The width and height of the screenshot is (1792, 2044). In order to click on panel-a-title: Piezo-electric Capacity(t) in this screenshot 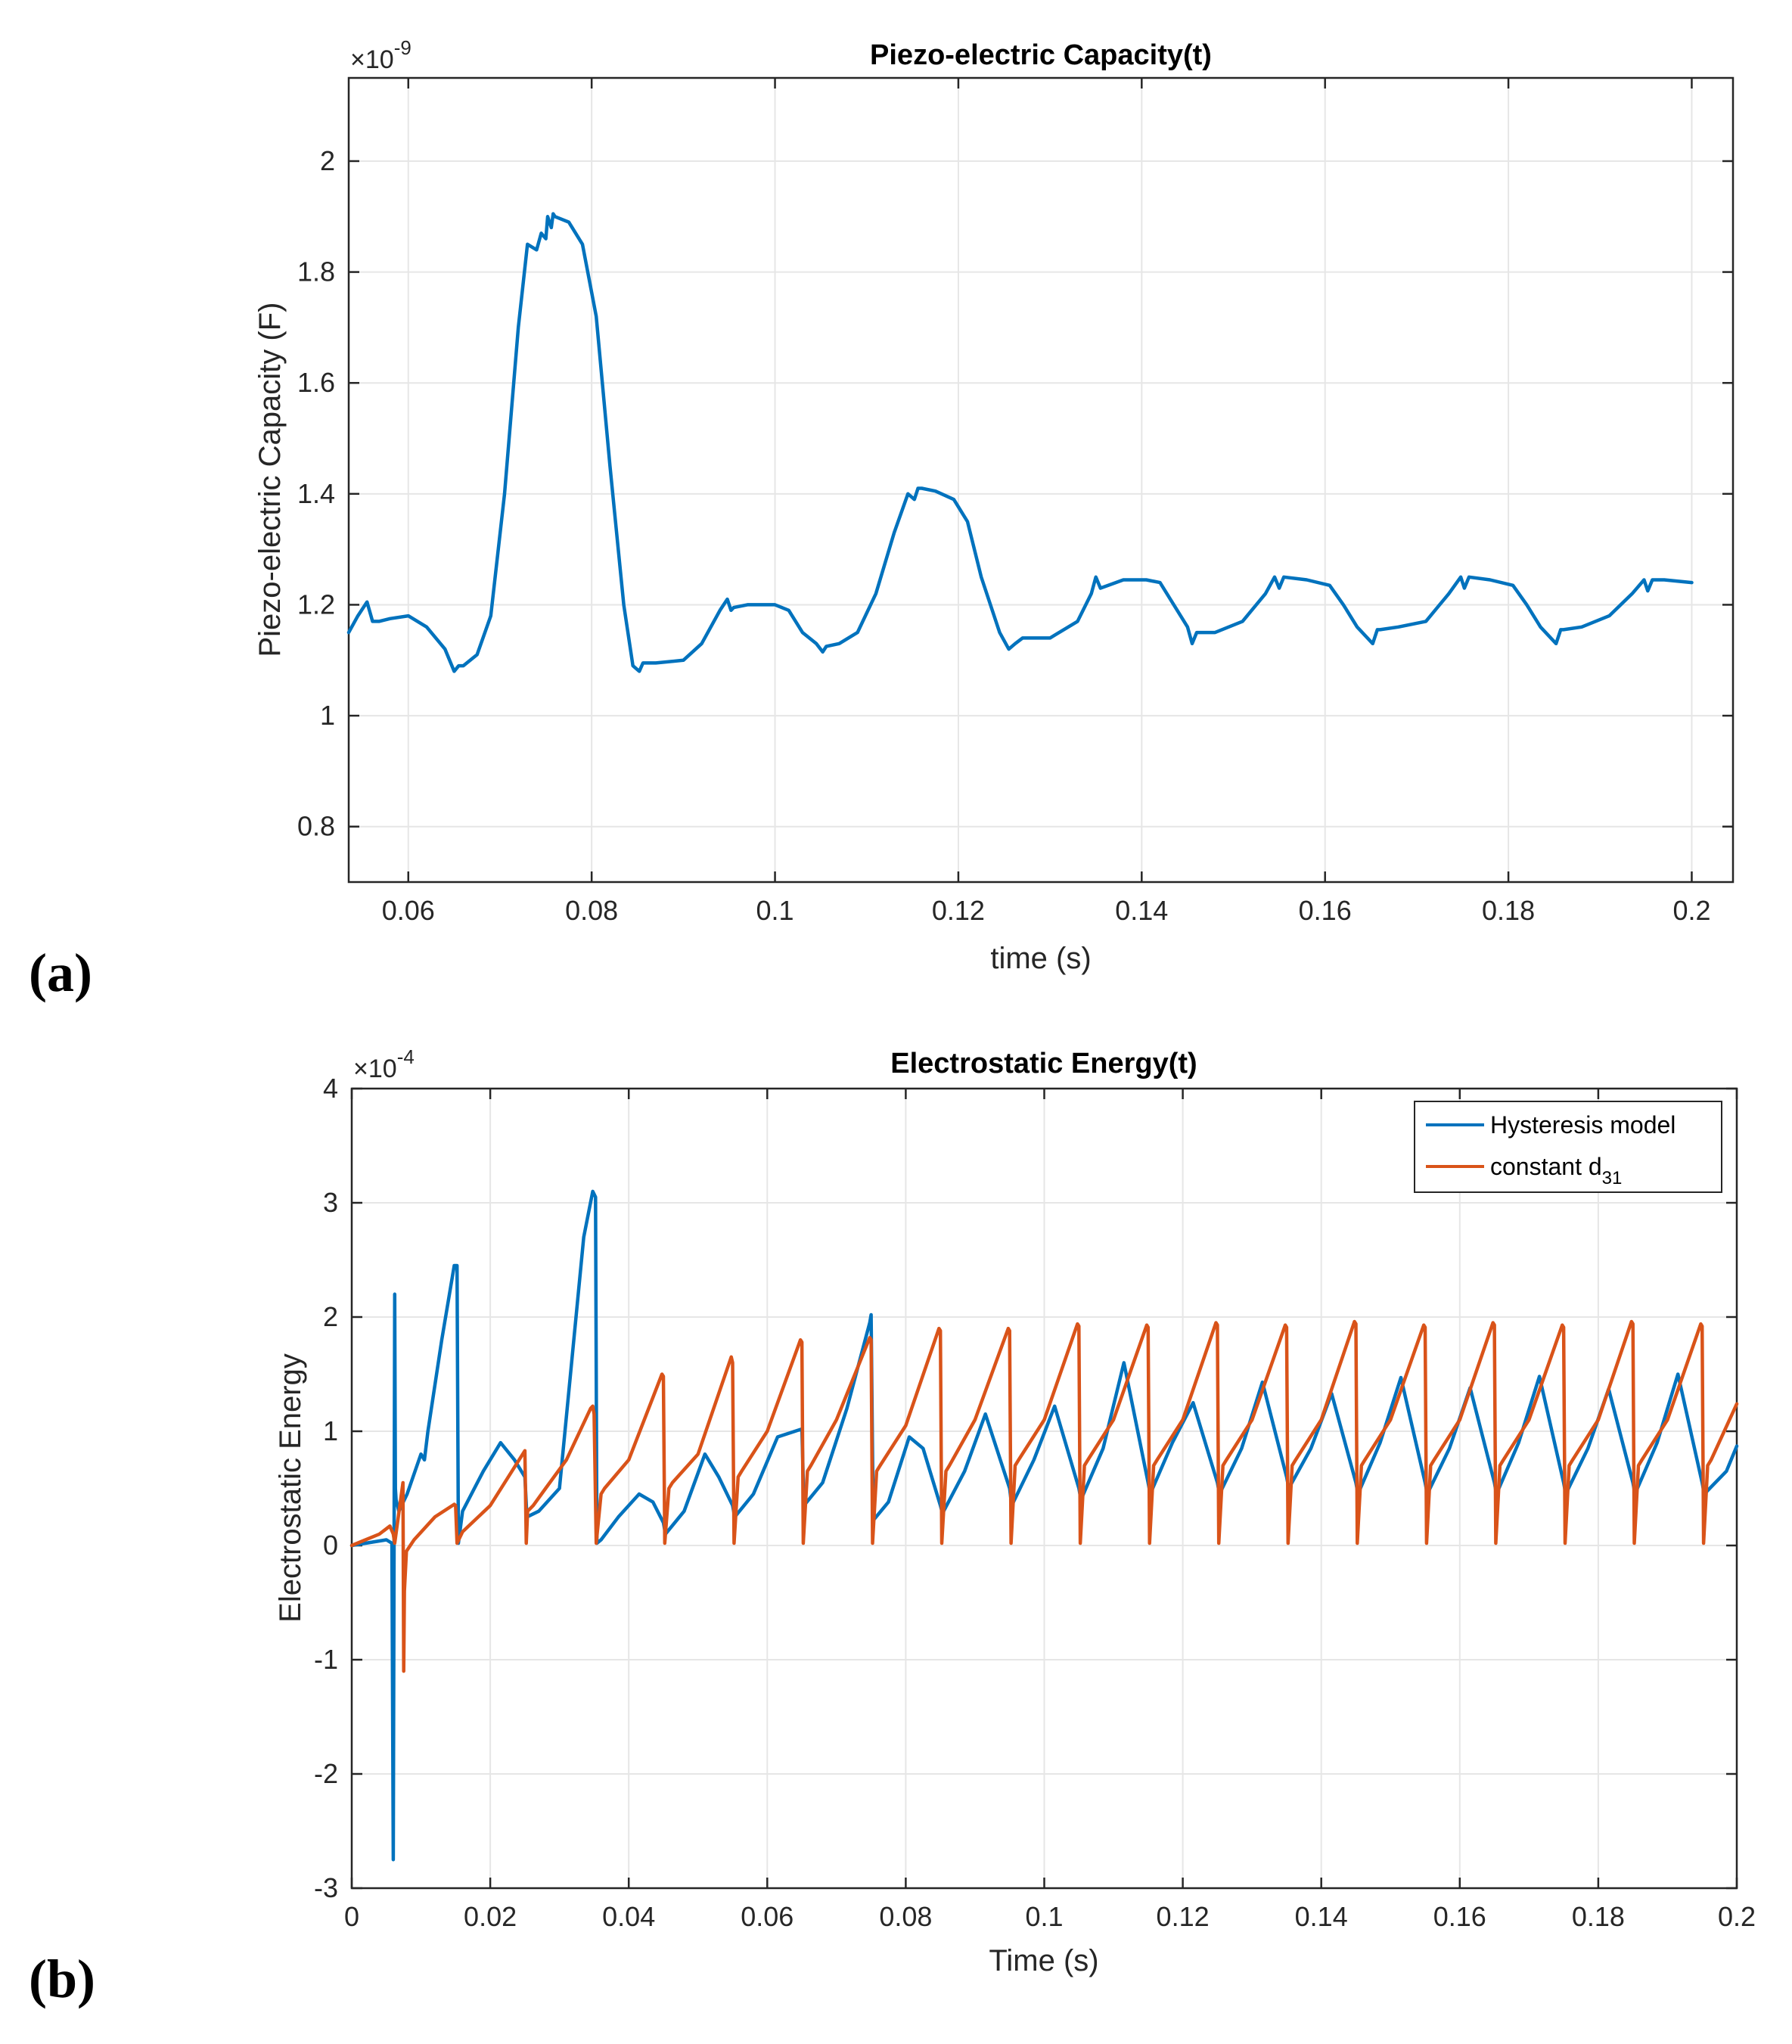, I will do `click(1041, 55)`.